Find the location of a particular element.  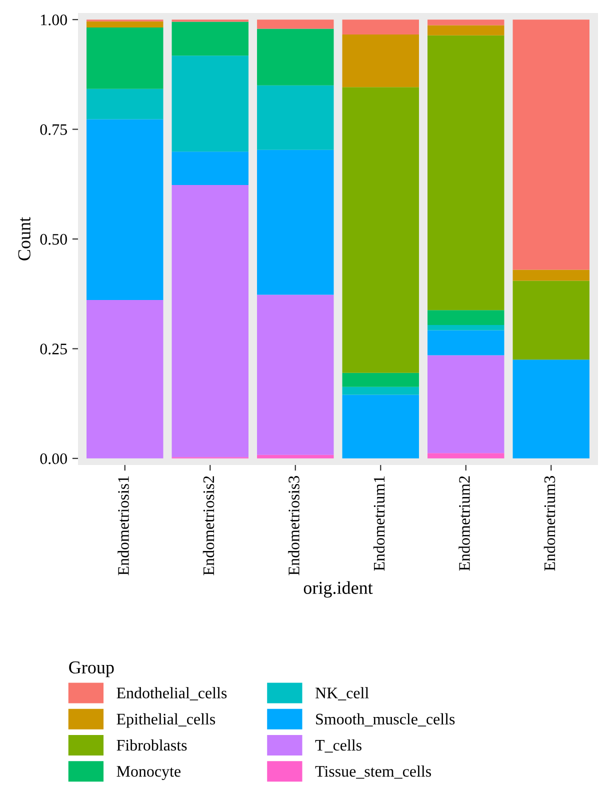

x-tick-label: Endometriosis2 is located at coordinates (208, 526).